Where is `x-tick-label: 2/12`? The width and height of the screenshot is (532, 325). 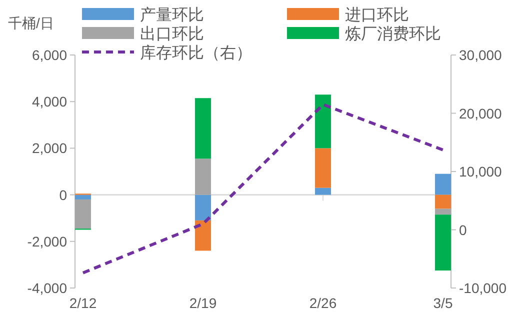 x-tick-label: 2/12 is located at coordinates (83, 303).